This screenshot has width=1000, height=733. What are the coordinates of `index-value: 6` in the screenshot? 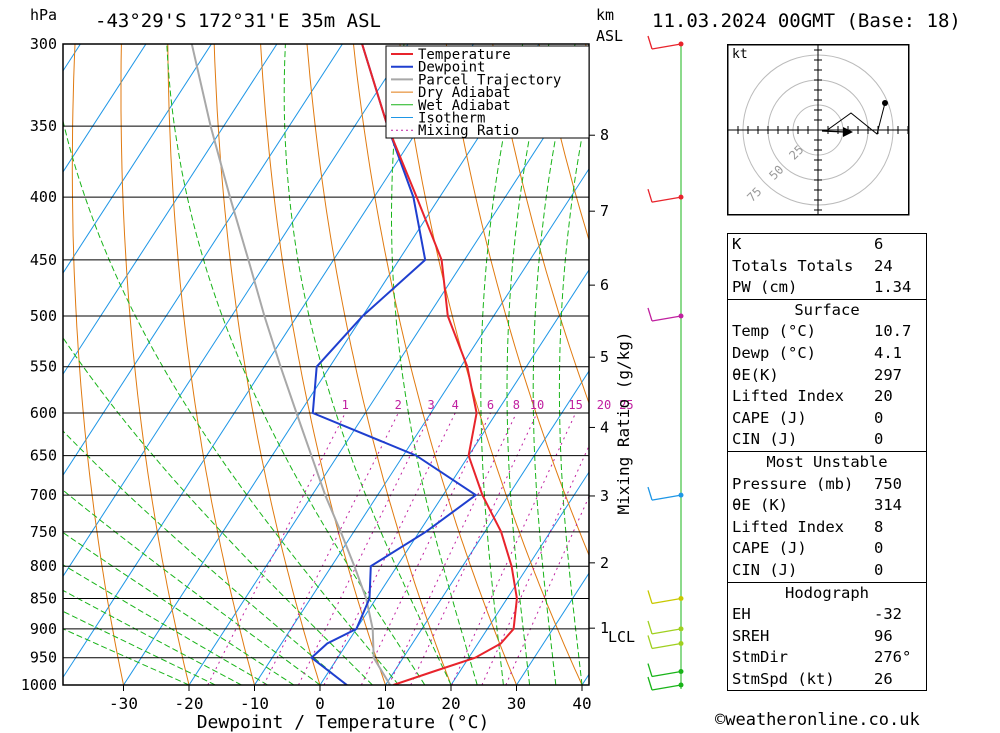 It's located at (879, 244).